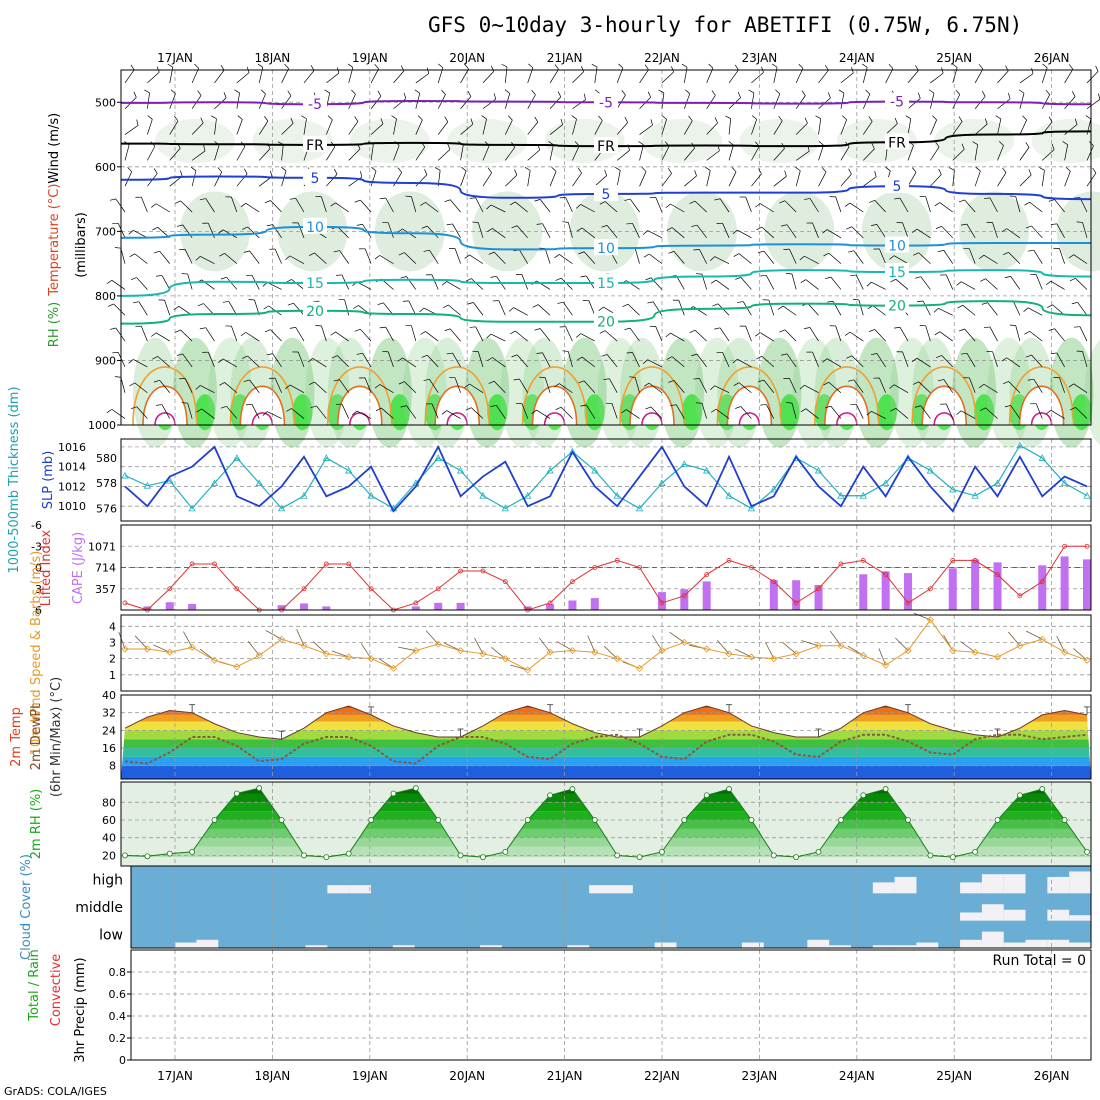 Image resolution: width=1100 pixels, height=1100 pixels. Describe the element at coordinates (1052, 58) in the screenshot. I see `date-label-top: 26JAN` at that location.